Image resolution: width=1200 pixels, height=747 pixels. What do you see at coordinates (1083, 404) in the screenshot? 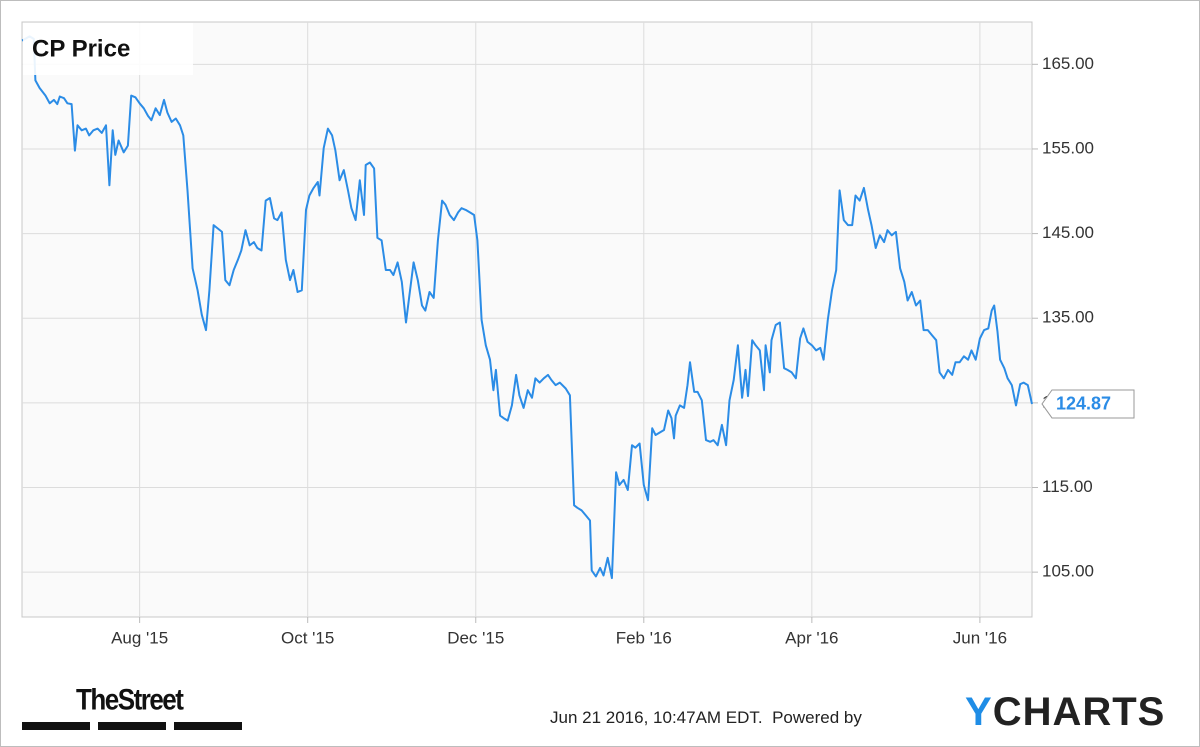
I see `last-value-label: 124.87` at bounding box center [1083, 404].